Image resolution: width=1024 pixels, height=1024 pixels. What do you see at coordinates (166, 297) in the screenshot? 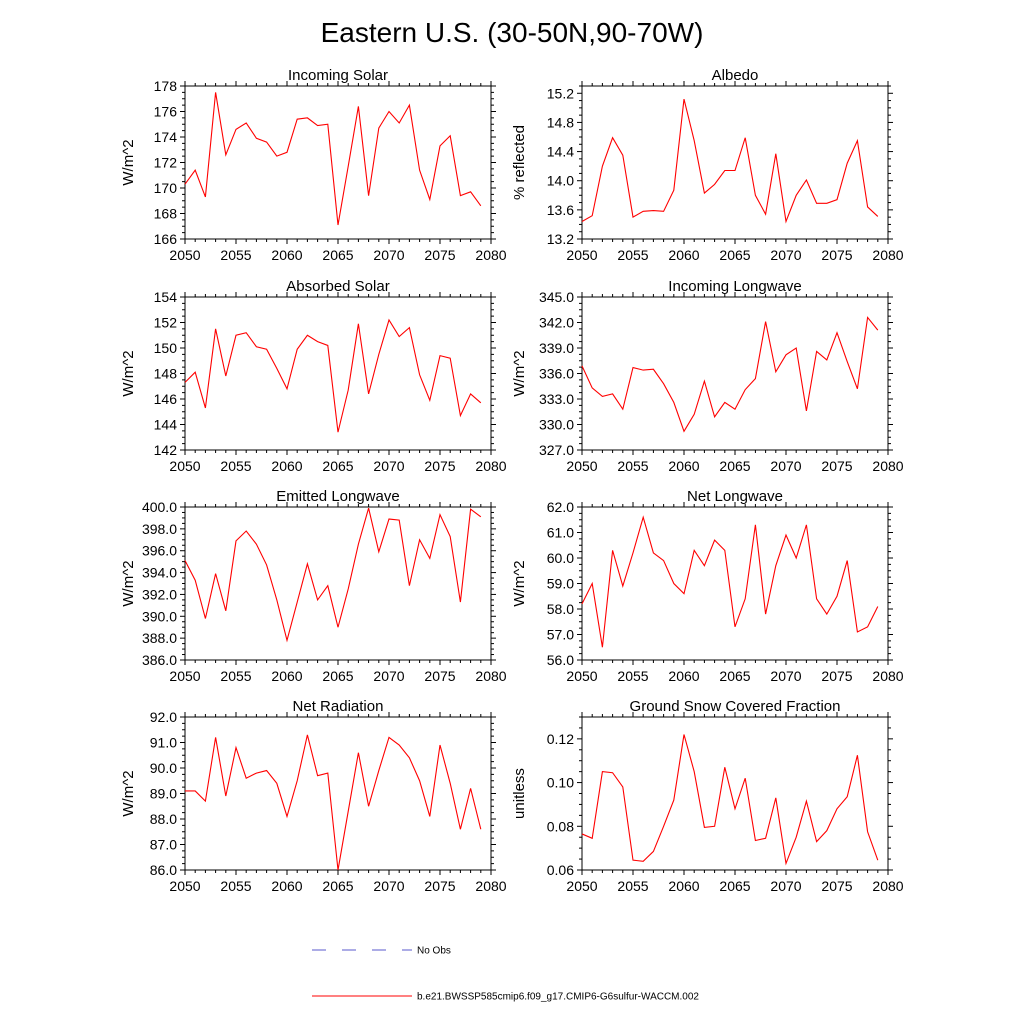
I see `y-tick-label: 154` at bounding box center [166, 297].